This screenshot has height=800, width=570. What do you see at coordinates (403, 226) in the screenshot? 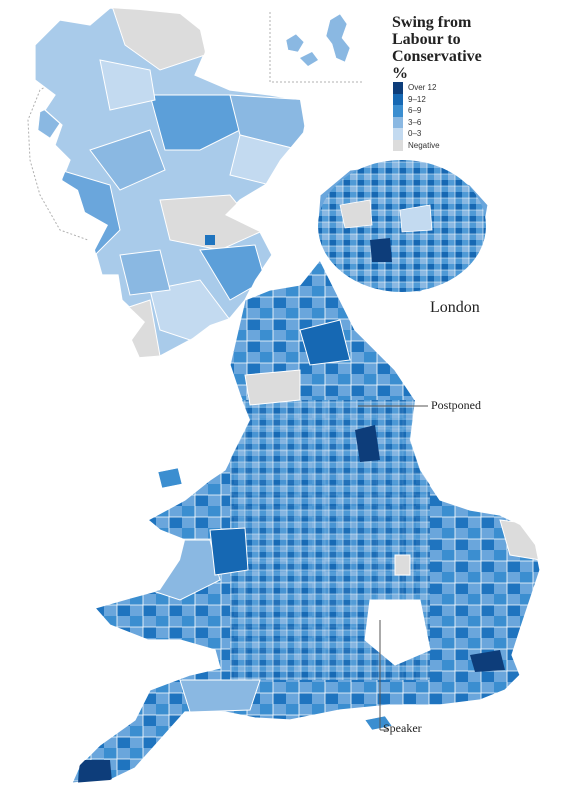
I see `london-inset` at bounding box center [403, 226].